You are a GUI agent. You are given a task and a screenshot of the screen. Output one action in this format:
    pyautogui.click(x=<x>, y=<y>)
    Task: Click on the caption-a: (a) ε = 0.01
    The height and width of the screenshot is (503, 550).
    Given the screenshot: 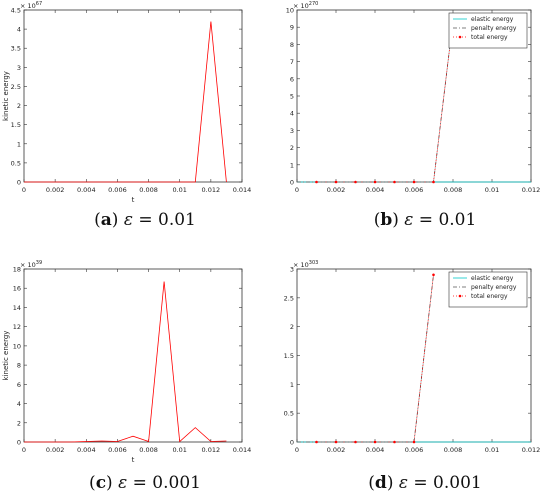 What is the action you would take?
    pyautogui.click(x=145, y=220)
    